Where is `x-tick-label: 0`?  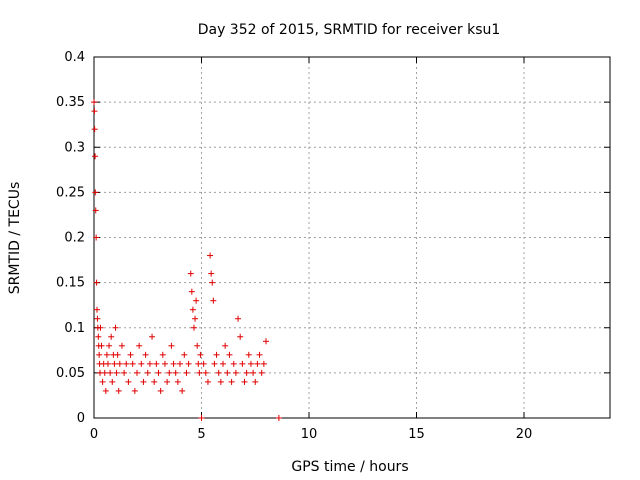 x-tick-label: 0 is located at coordinates (94, 434).